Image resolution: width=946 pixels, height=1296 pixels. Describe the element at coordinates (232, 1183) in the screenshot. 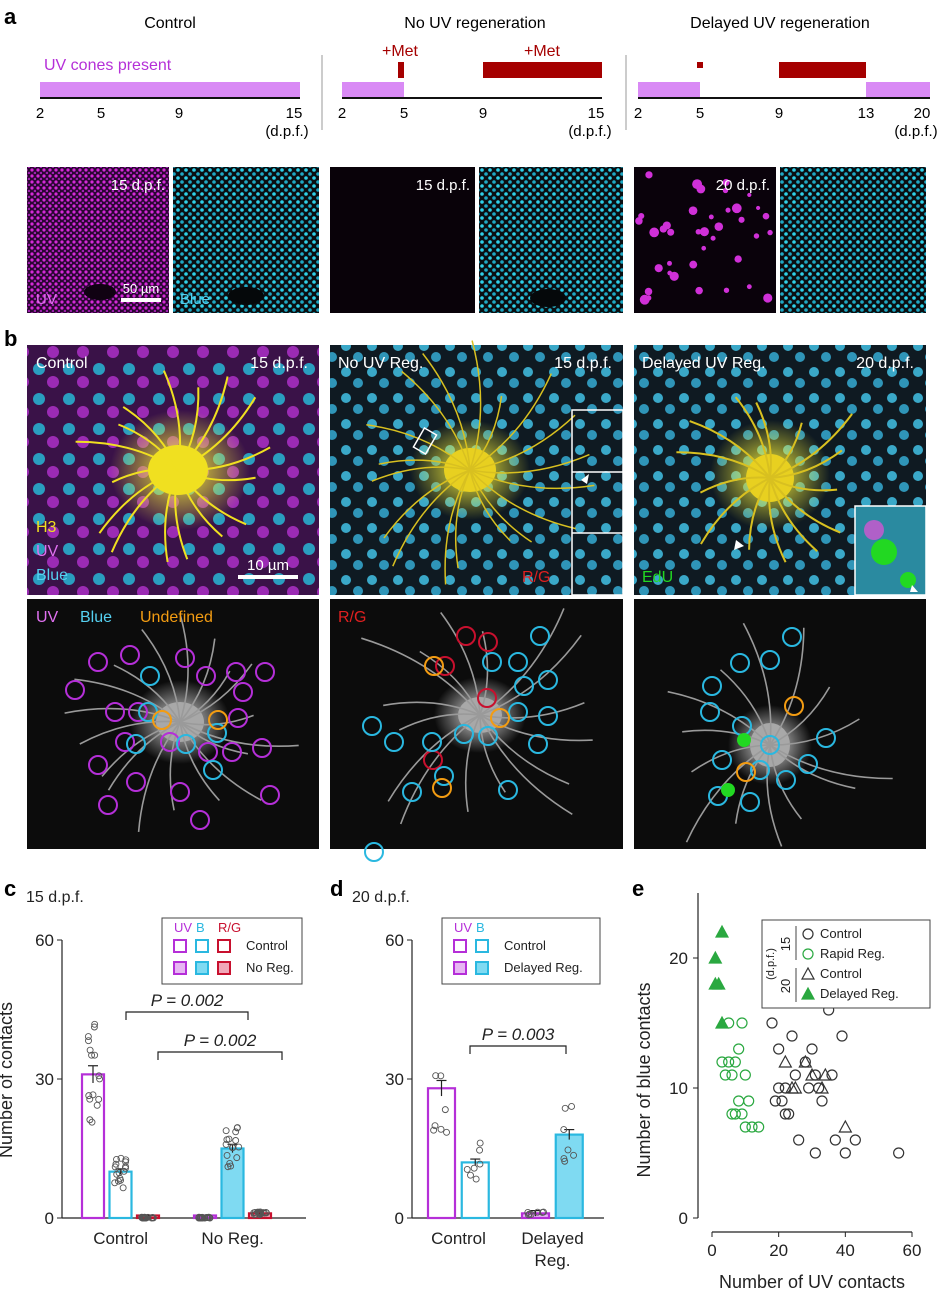

I see `bar-b` at that location.